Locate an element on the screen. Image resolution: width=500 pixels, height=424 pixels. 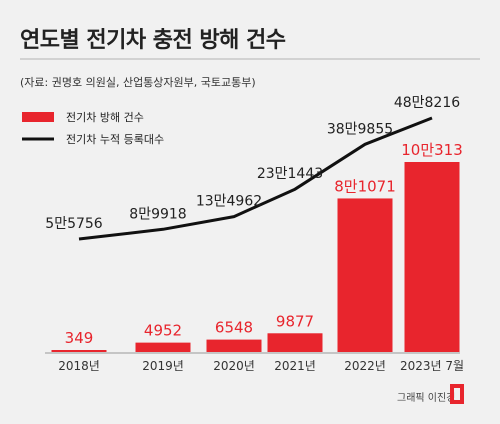
line-value-label: 48만8216 is located at coordinates (427, 103).